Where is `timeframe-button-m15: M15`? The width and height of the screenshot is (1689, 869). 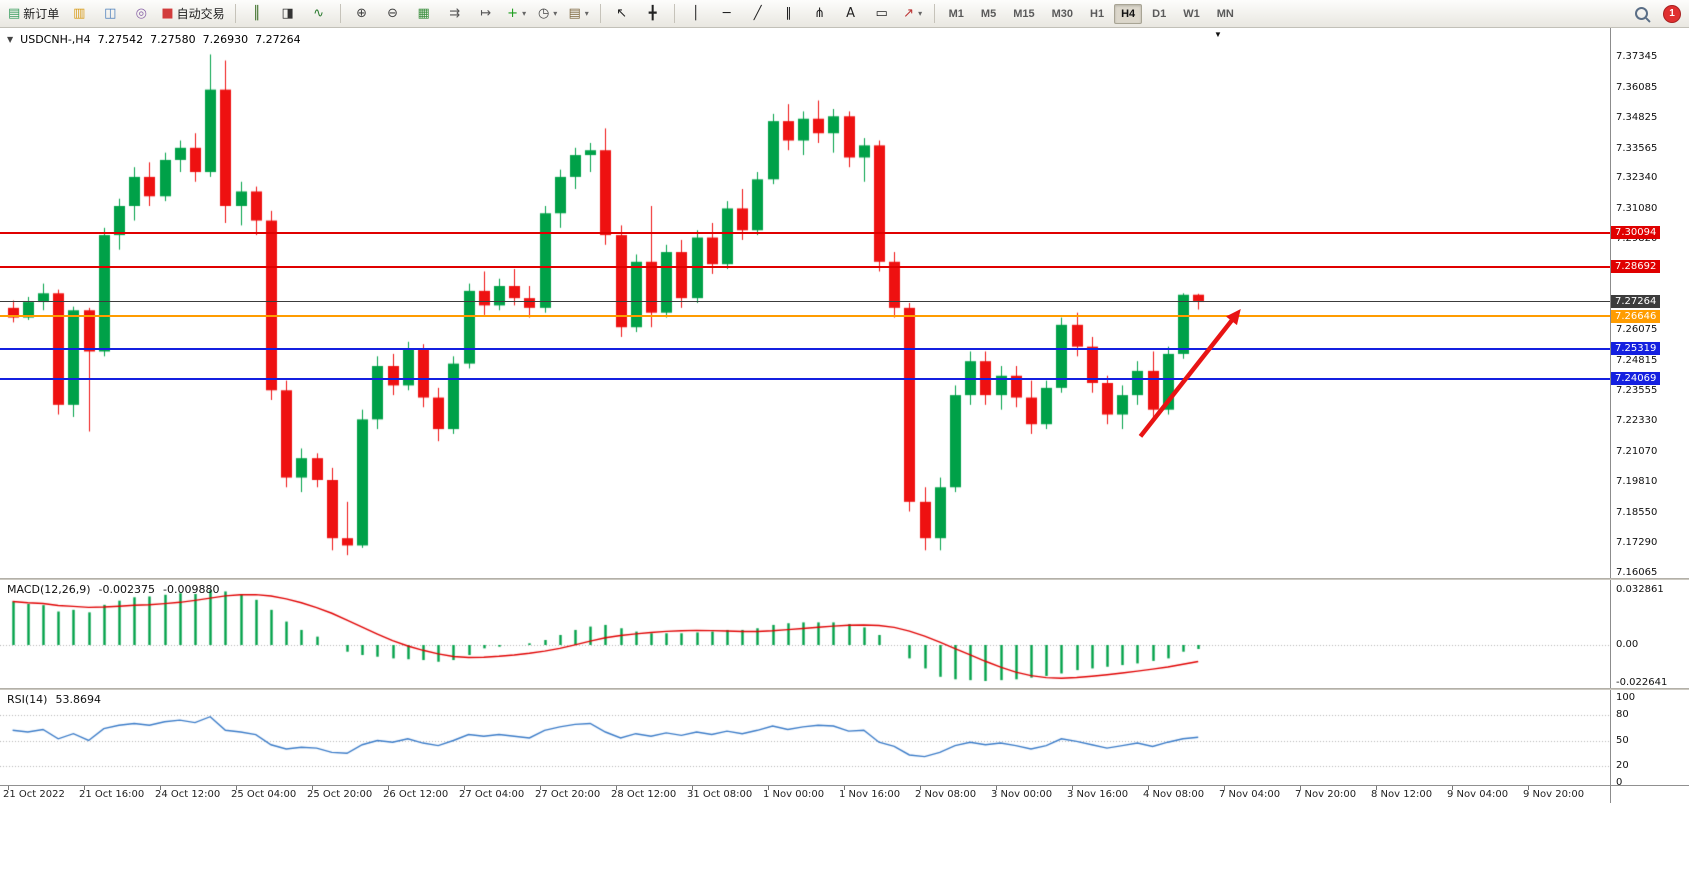
timeframe-button-m15: M15 is located at coordinates (1024, 13).